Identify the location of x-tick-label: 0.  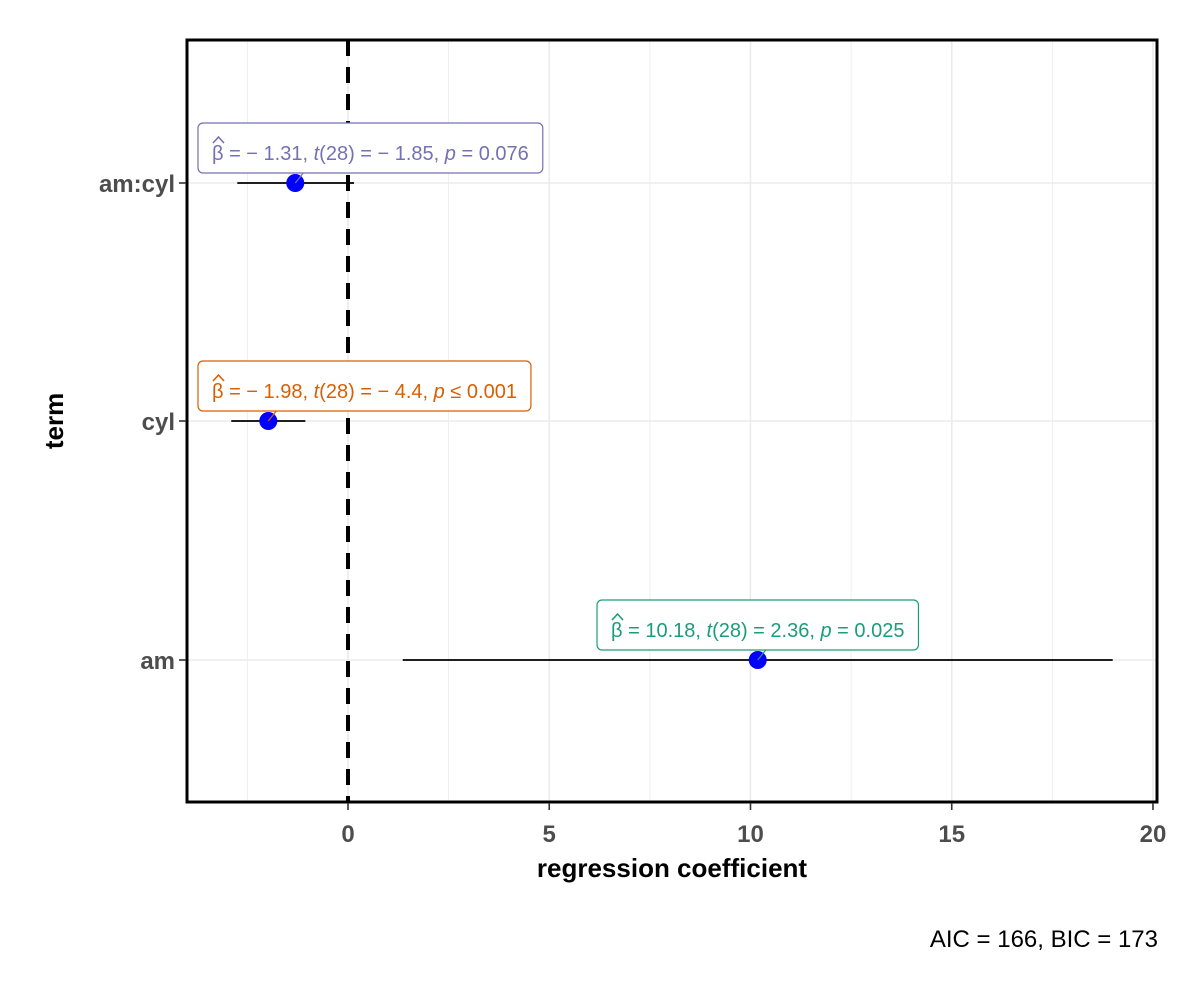
(347, 834).